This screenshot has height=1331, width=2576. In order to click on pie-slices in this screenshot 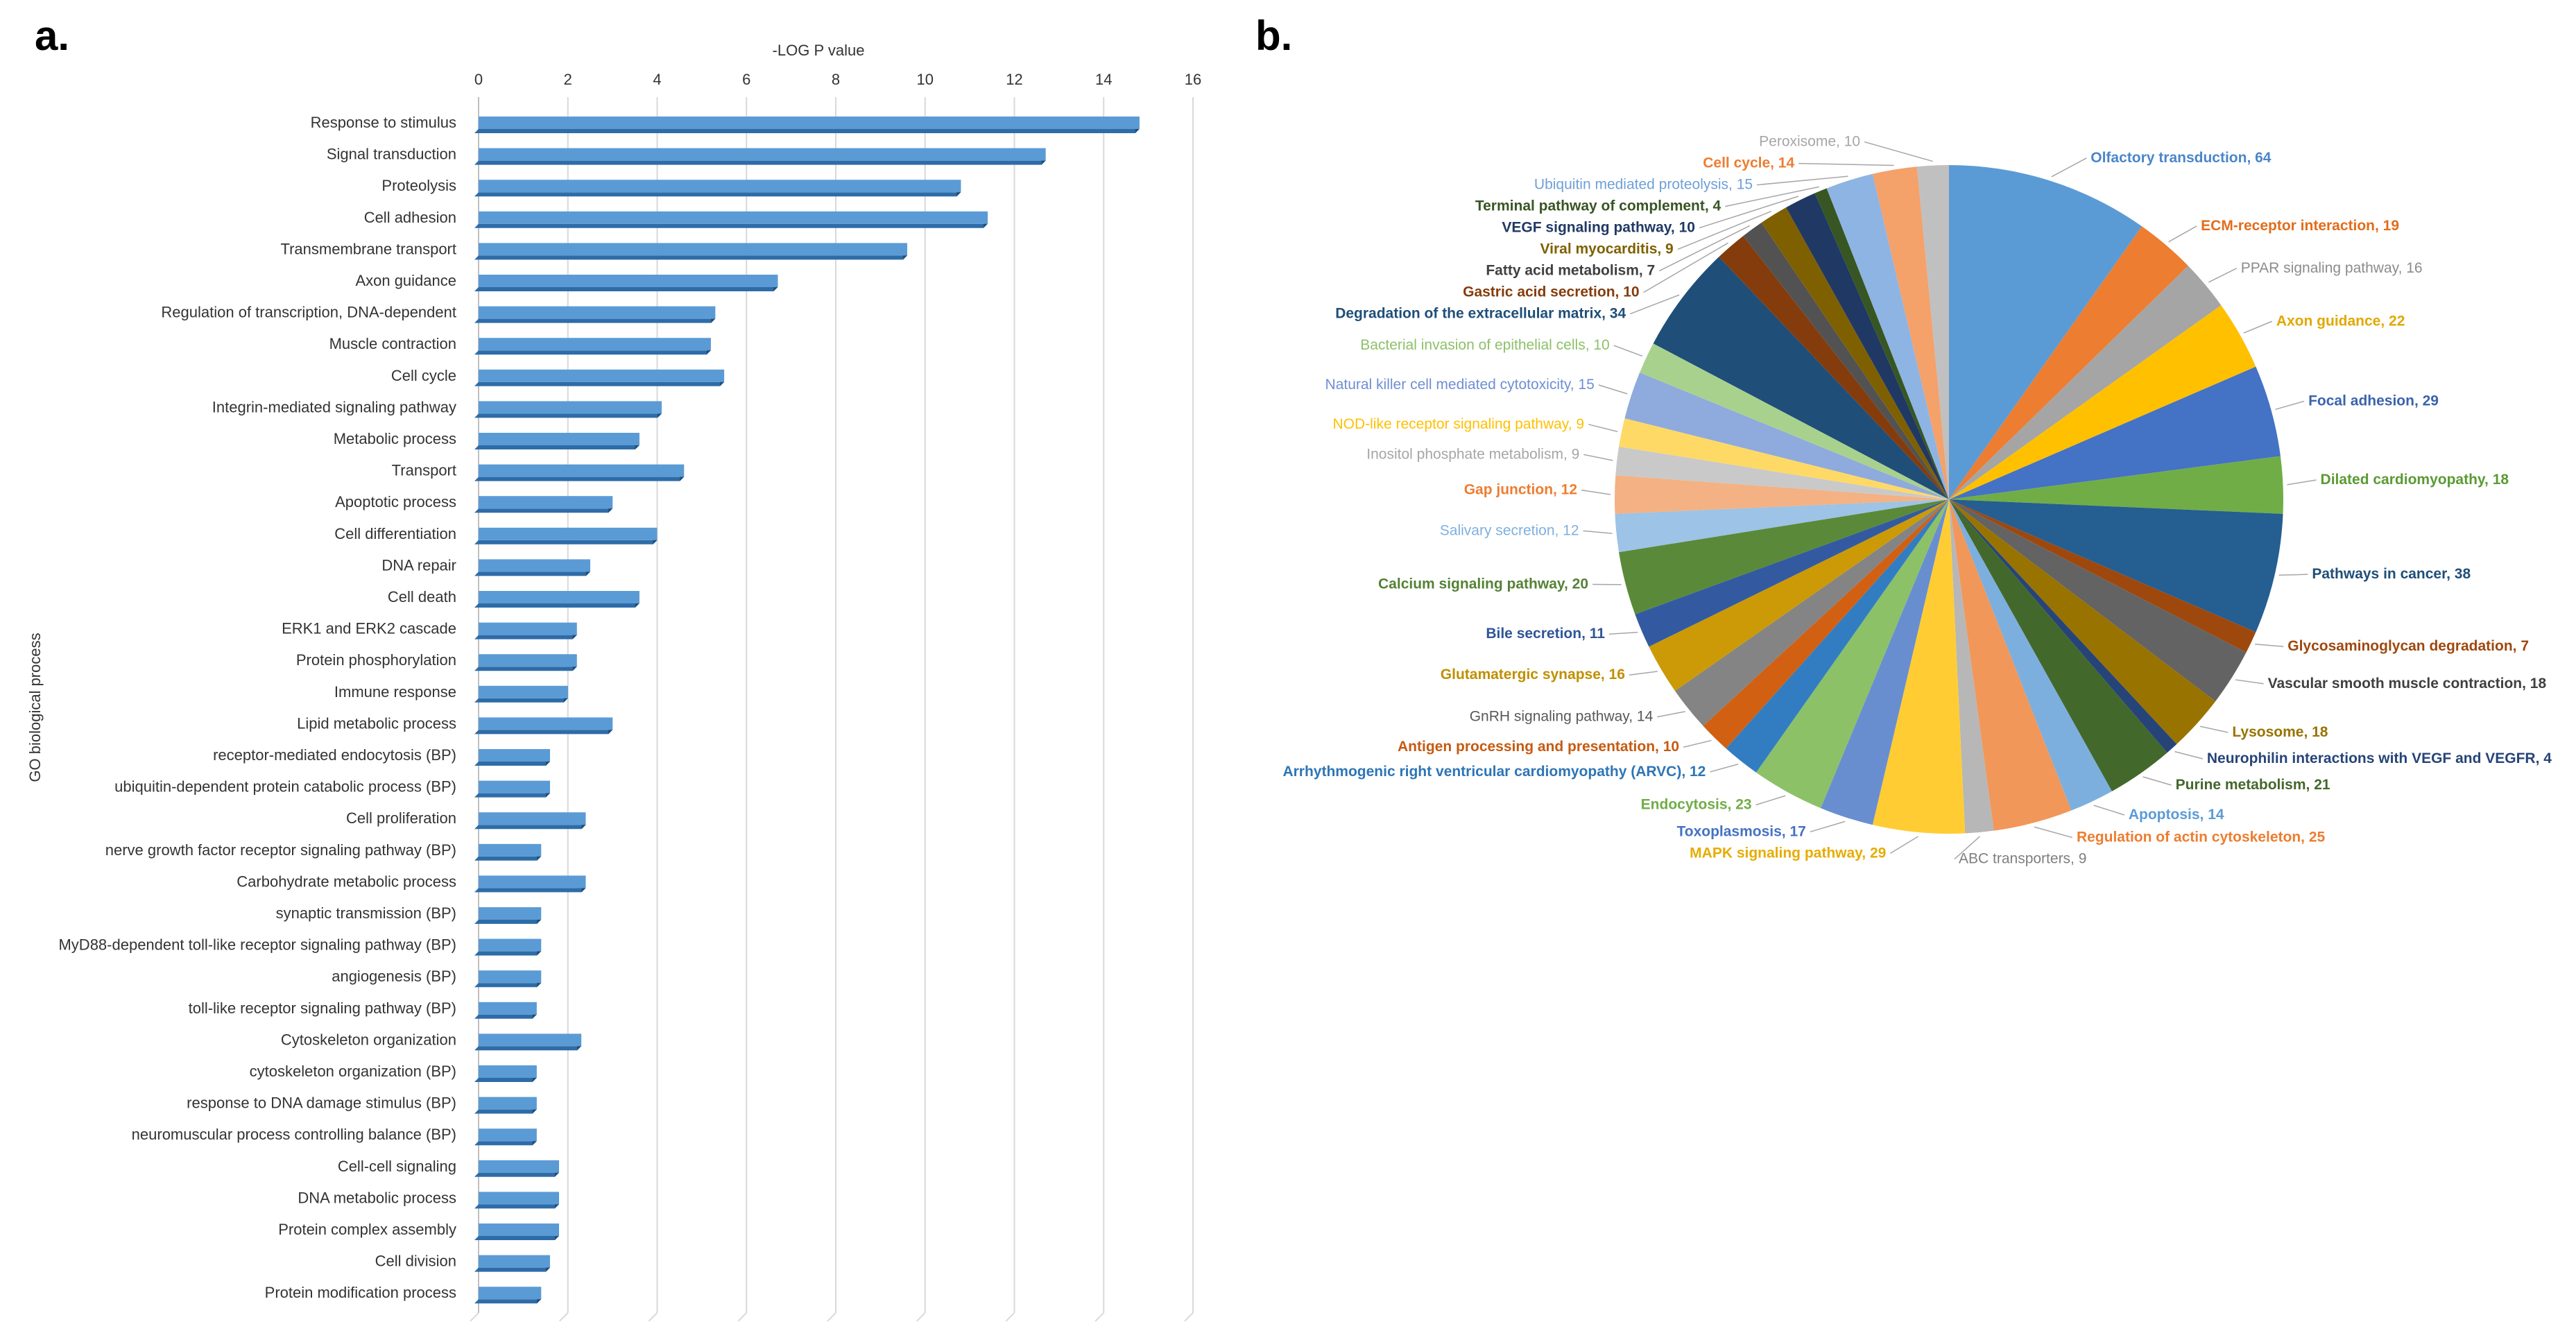, I will do `click(1949, 499)`.